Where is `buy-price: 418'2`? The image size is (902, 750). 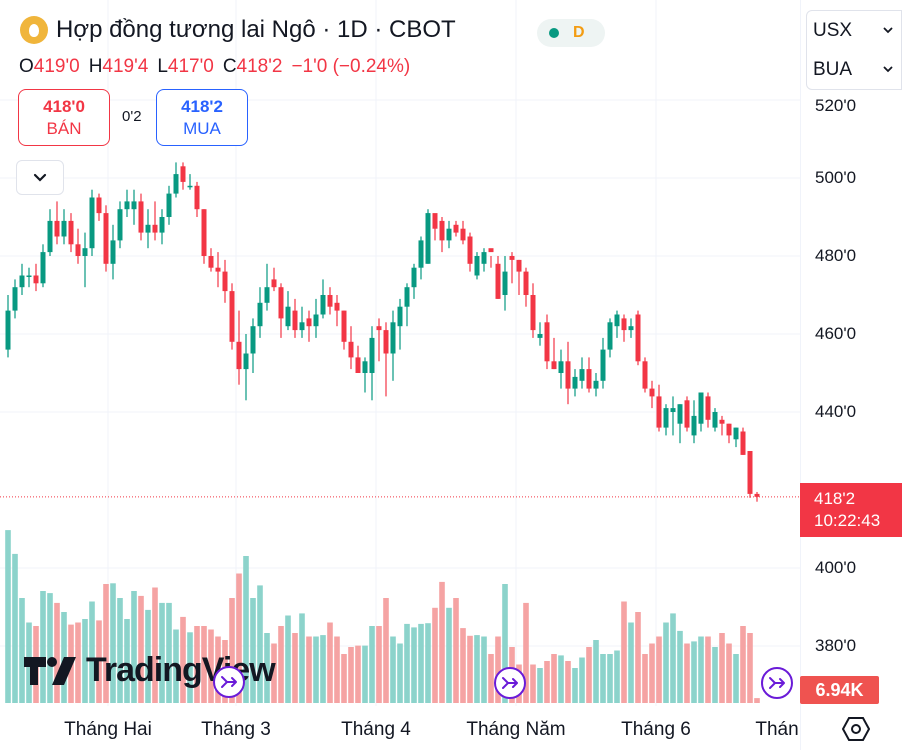
buy-price: 418'2 is located at coordinates (202, 106).